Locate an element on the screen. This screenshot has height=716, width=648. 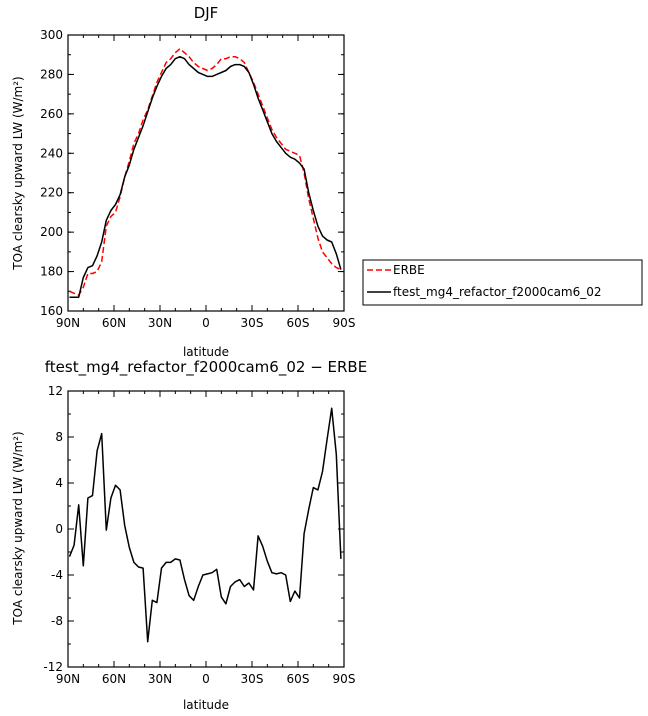
y-tick-label: -8 is located at coordinates (57, 621).